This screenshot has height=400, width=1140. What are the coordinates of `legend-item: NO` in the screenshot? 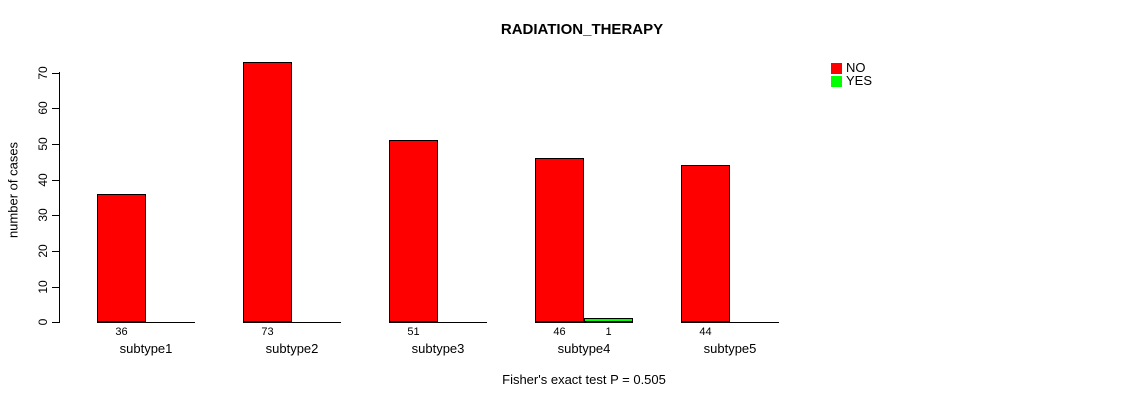 It's located at (851, 67).